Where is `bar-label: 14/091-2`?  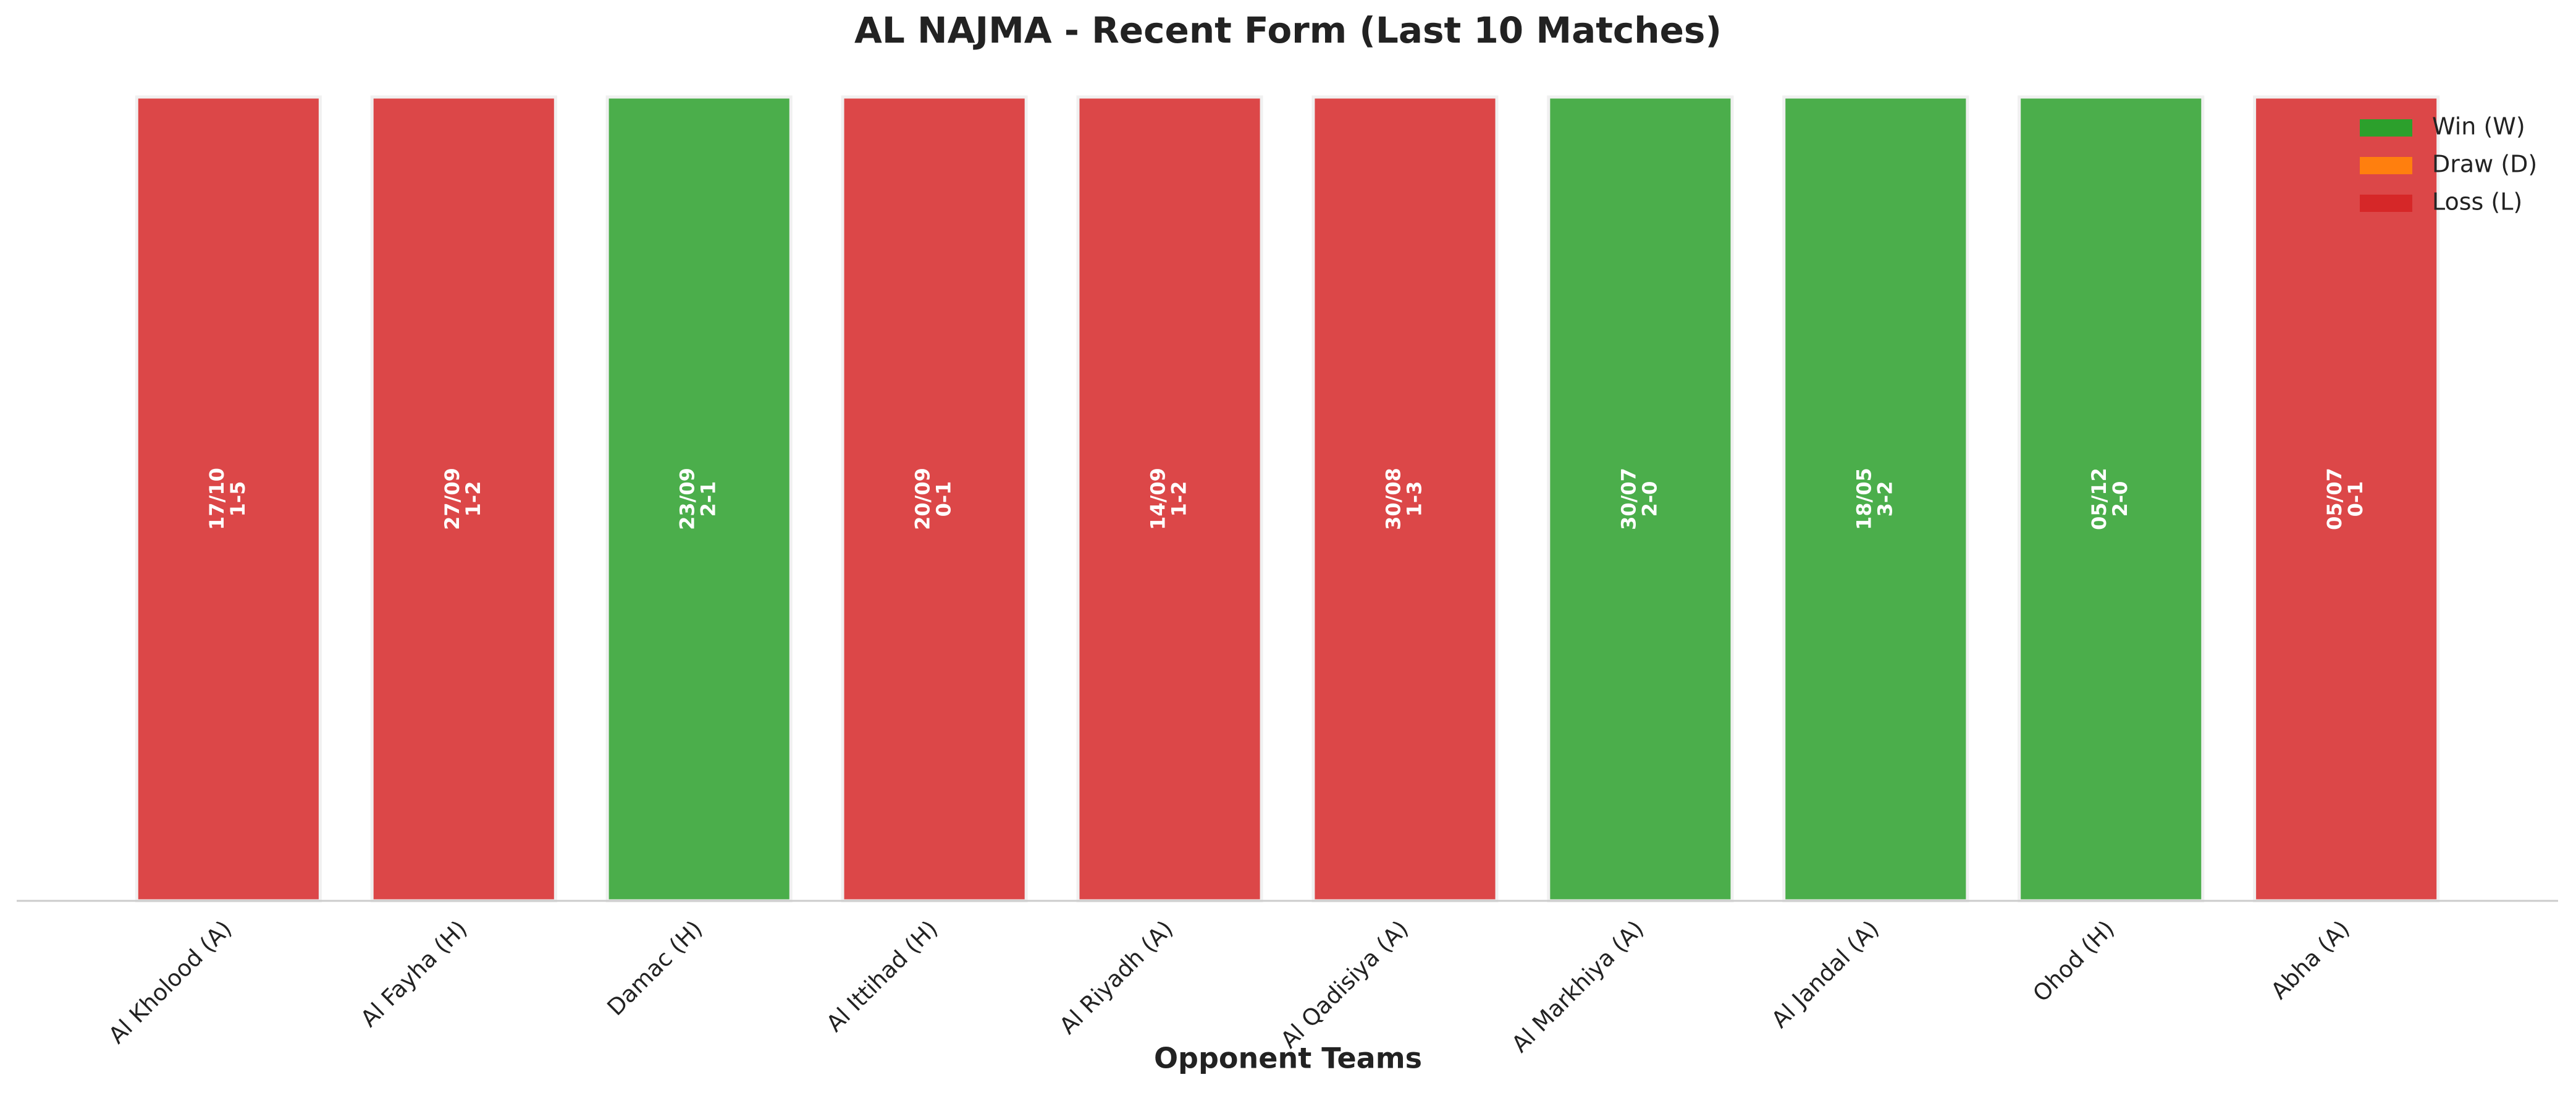 bar-label: 14/091-2 is located at coordinates (1169, 499).